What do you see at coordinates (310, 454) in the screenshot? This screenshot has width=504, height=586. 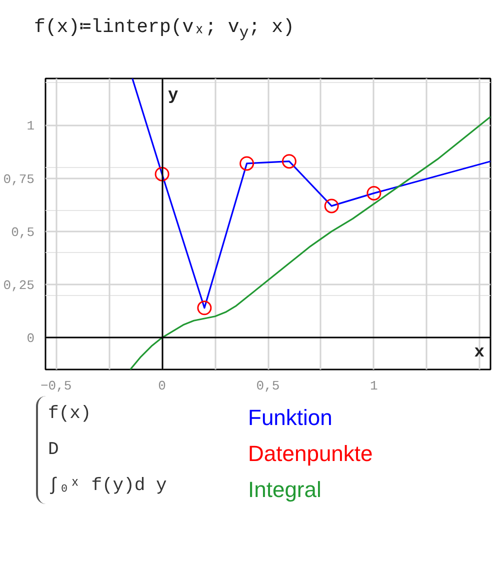 I see `text: Datenpunkte` at bounding box center [310, 454].